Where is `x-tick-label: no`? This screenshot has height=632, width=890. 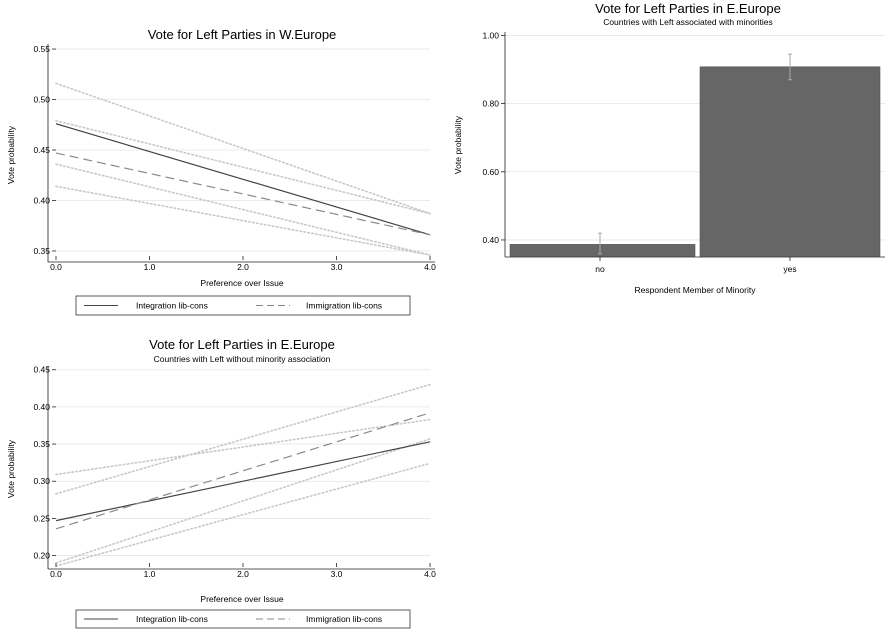 x-tick-label: no is located at coordinates (600, 269).